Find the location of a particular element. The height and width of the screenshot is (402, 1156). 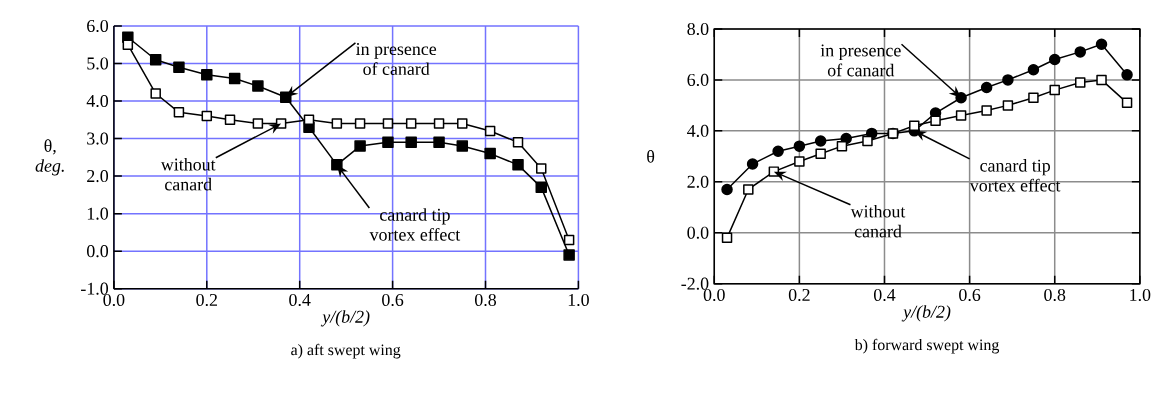

y-tick-label: 8.0 is located at coordinates (698, 29).